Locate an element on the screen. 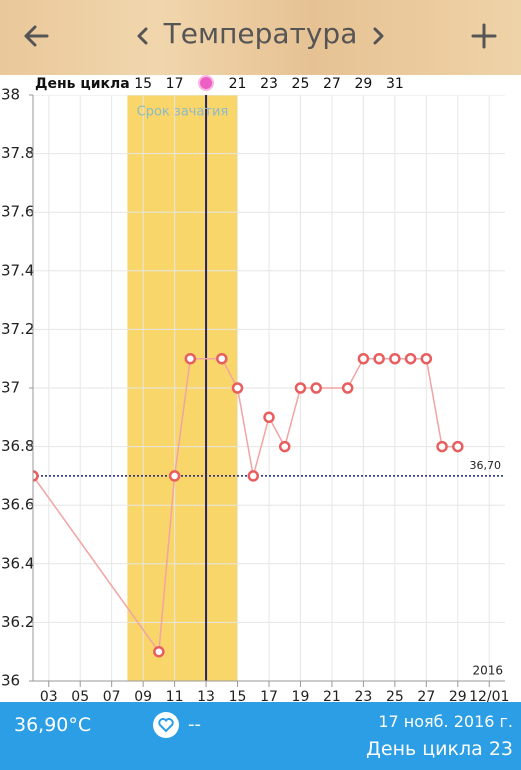 The width and height of the screenshot is (521, 770). x-tick-label: 09 is located at coordinates (143, 695).